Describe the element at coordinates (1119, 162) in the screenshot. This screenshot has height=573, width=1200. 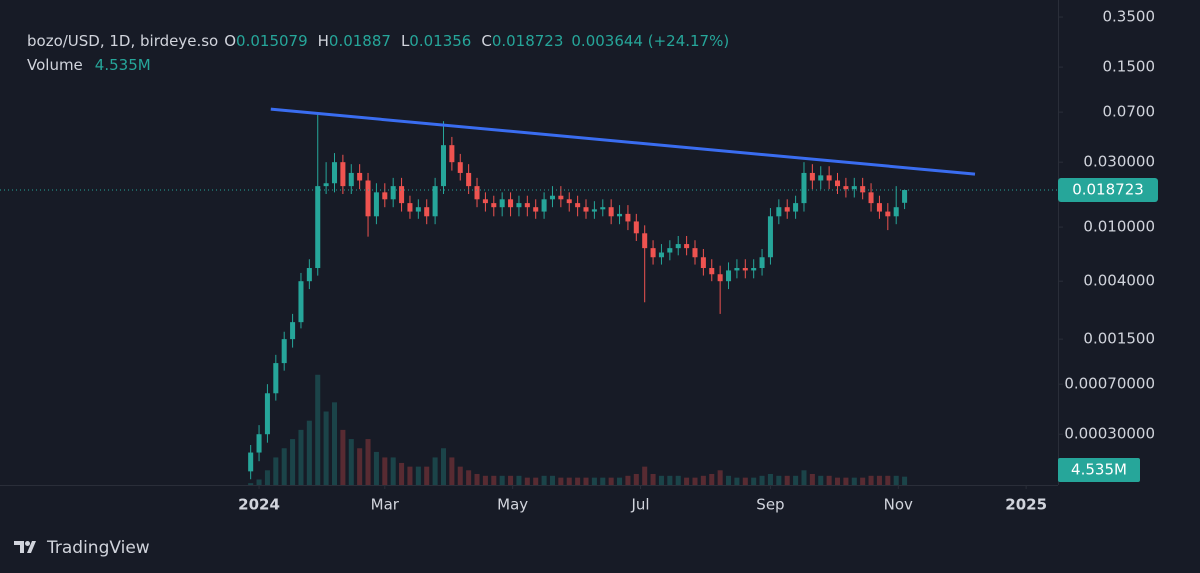
I see `y-tick-label: 0.030000` at that location.